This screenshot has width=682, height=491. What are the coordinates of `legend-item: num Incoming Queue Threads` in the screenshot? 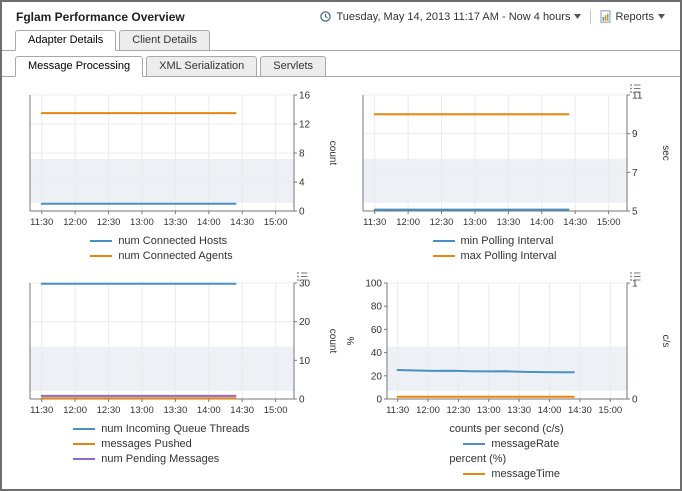 It's located at (161, 428).